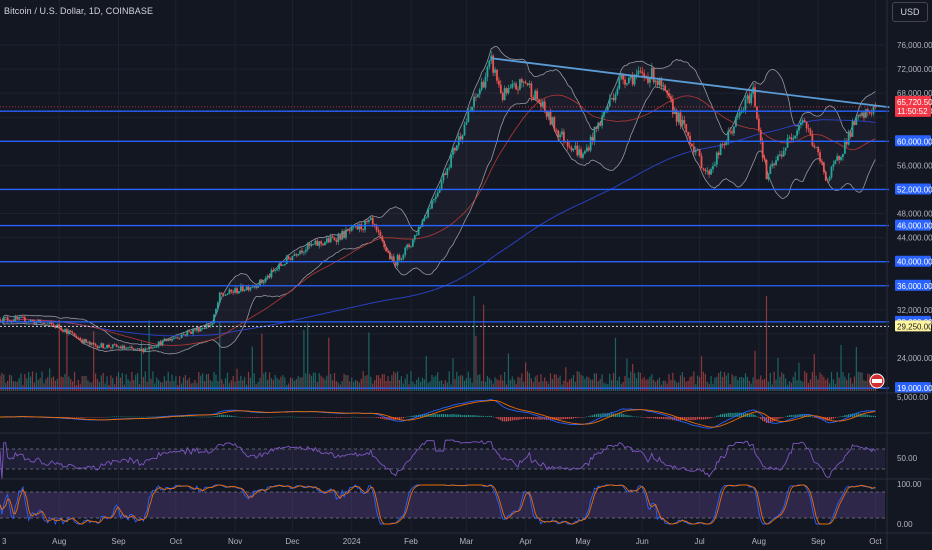  Describe the element at coordinates (914, 238) in the screenshot. I see `price-axis-tick-label: 44,000.00` at that location.